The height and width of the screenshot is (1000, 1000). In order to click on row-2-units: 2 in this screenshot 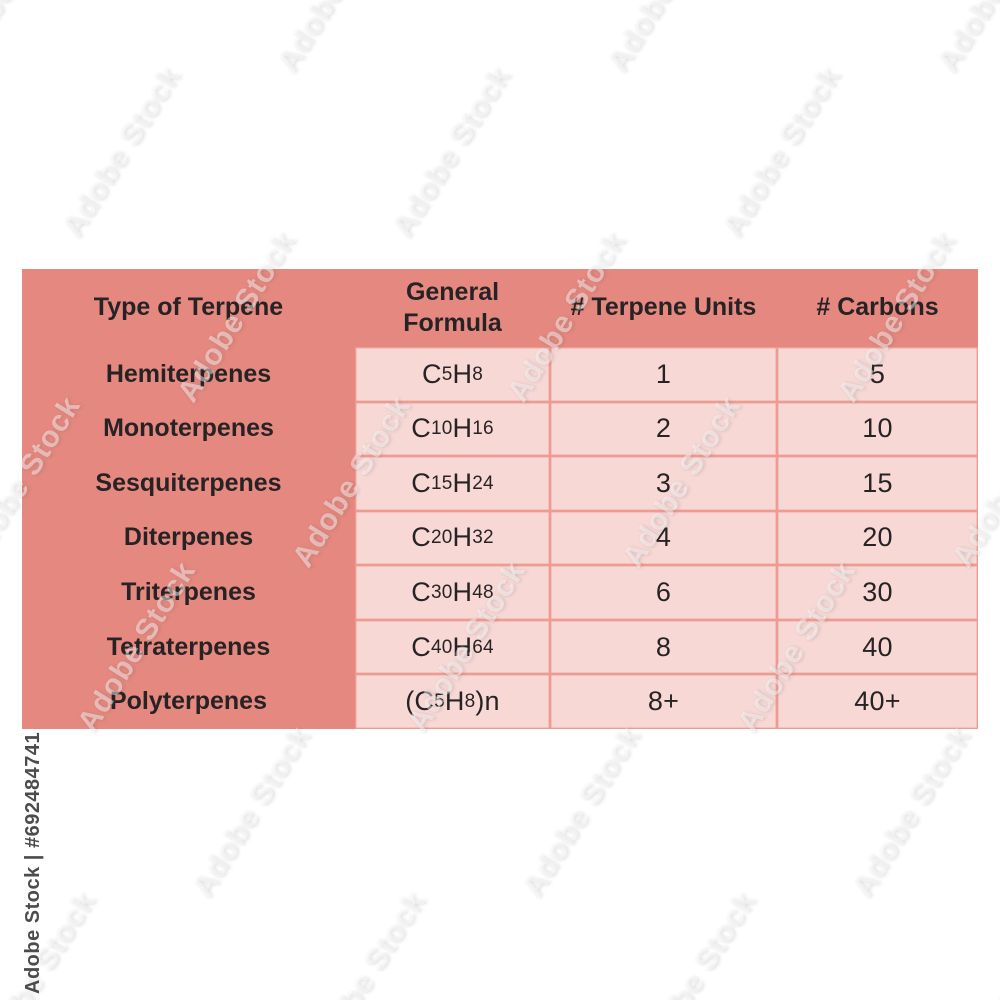, I will do `click(663, 429)`.